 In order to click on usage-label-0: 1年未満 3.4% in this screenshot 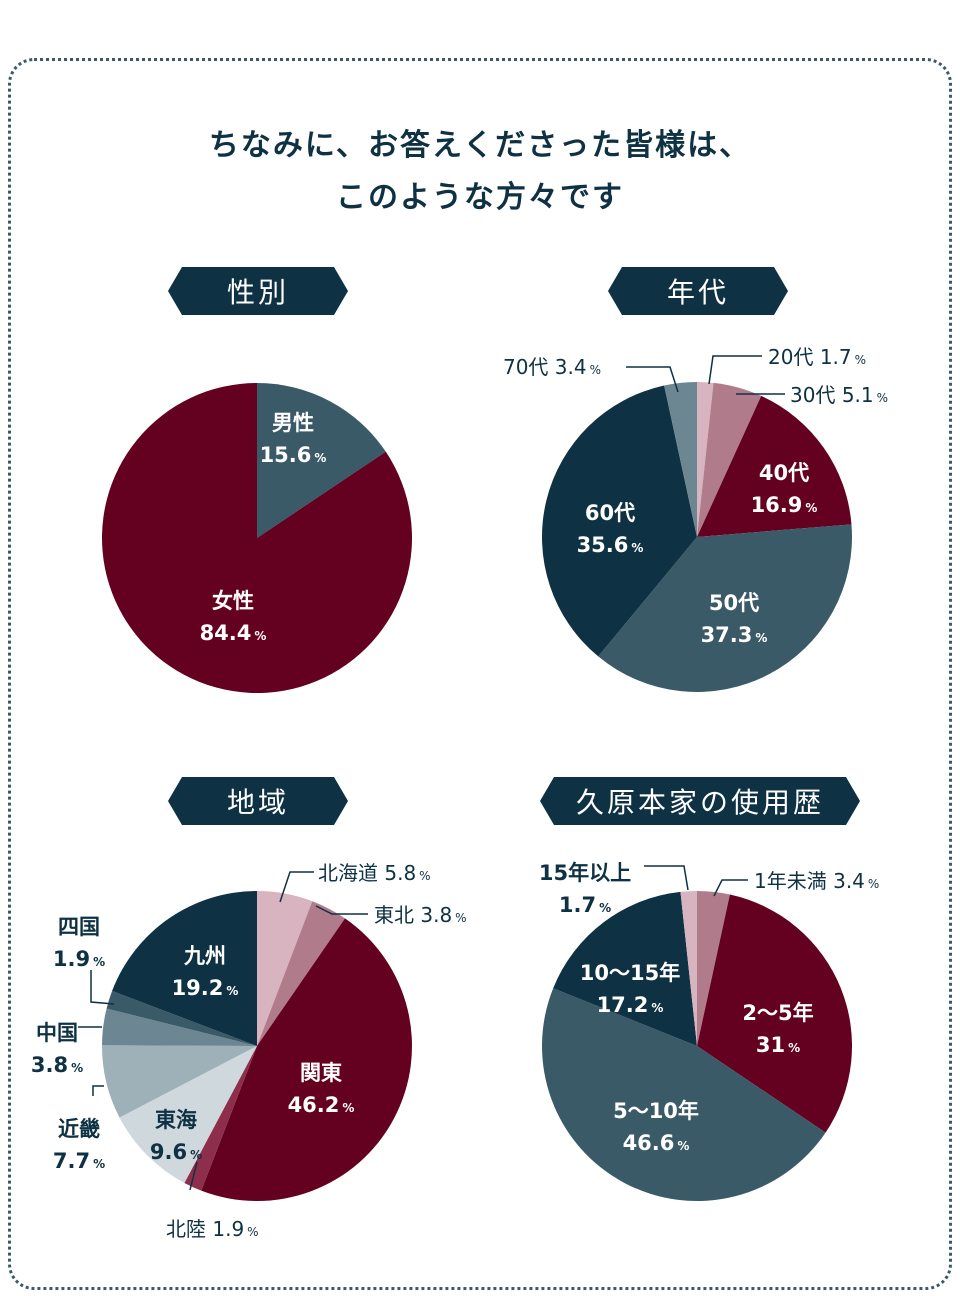, I will do `click(816, 881)`.